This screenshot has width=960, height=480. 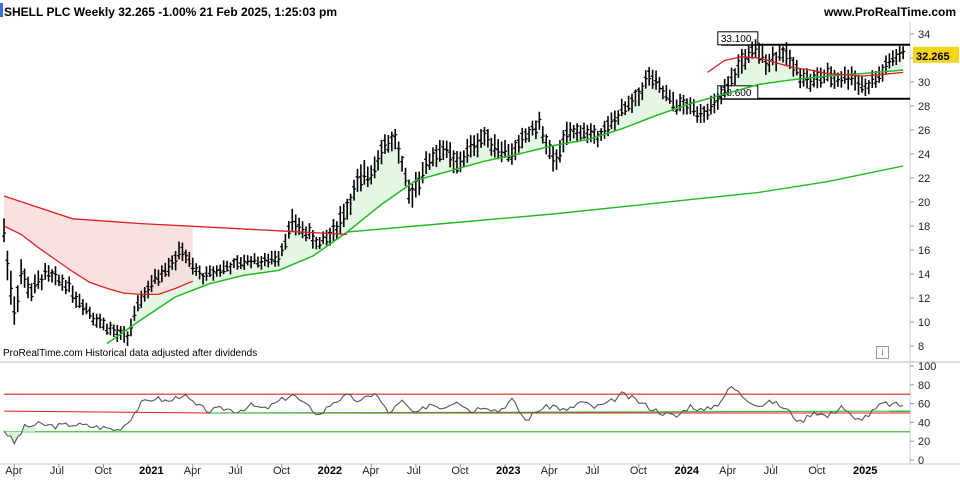 I want to click on info-icon: i, so click(x=882, y=352).